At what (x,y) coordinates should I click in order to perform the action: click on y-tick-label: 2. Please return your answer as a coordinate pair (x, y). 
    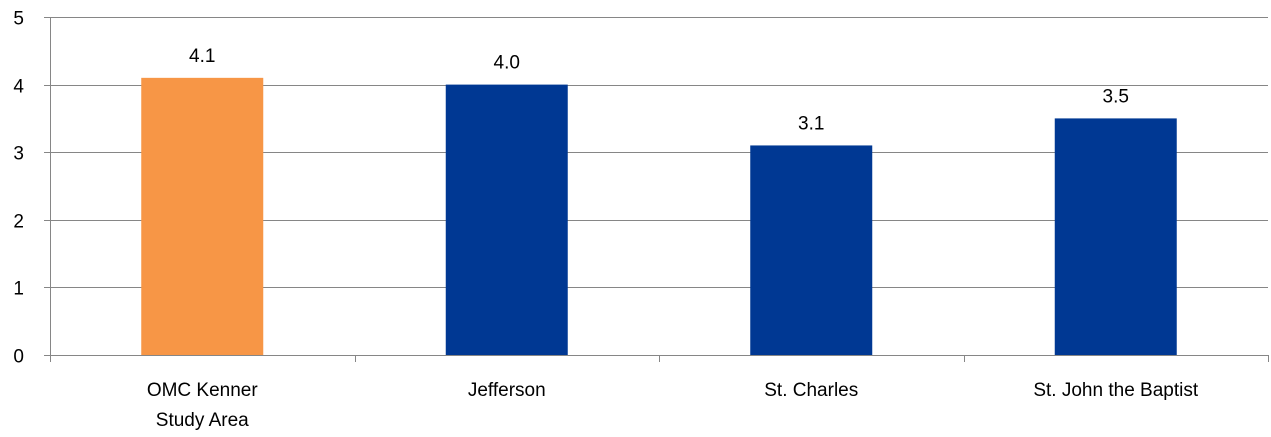
    Looking at the image, I should click on (18, 222).